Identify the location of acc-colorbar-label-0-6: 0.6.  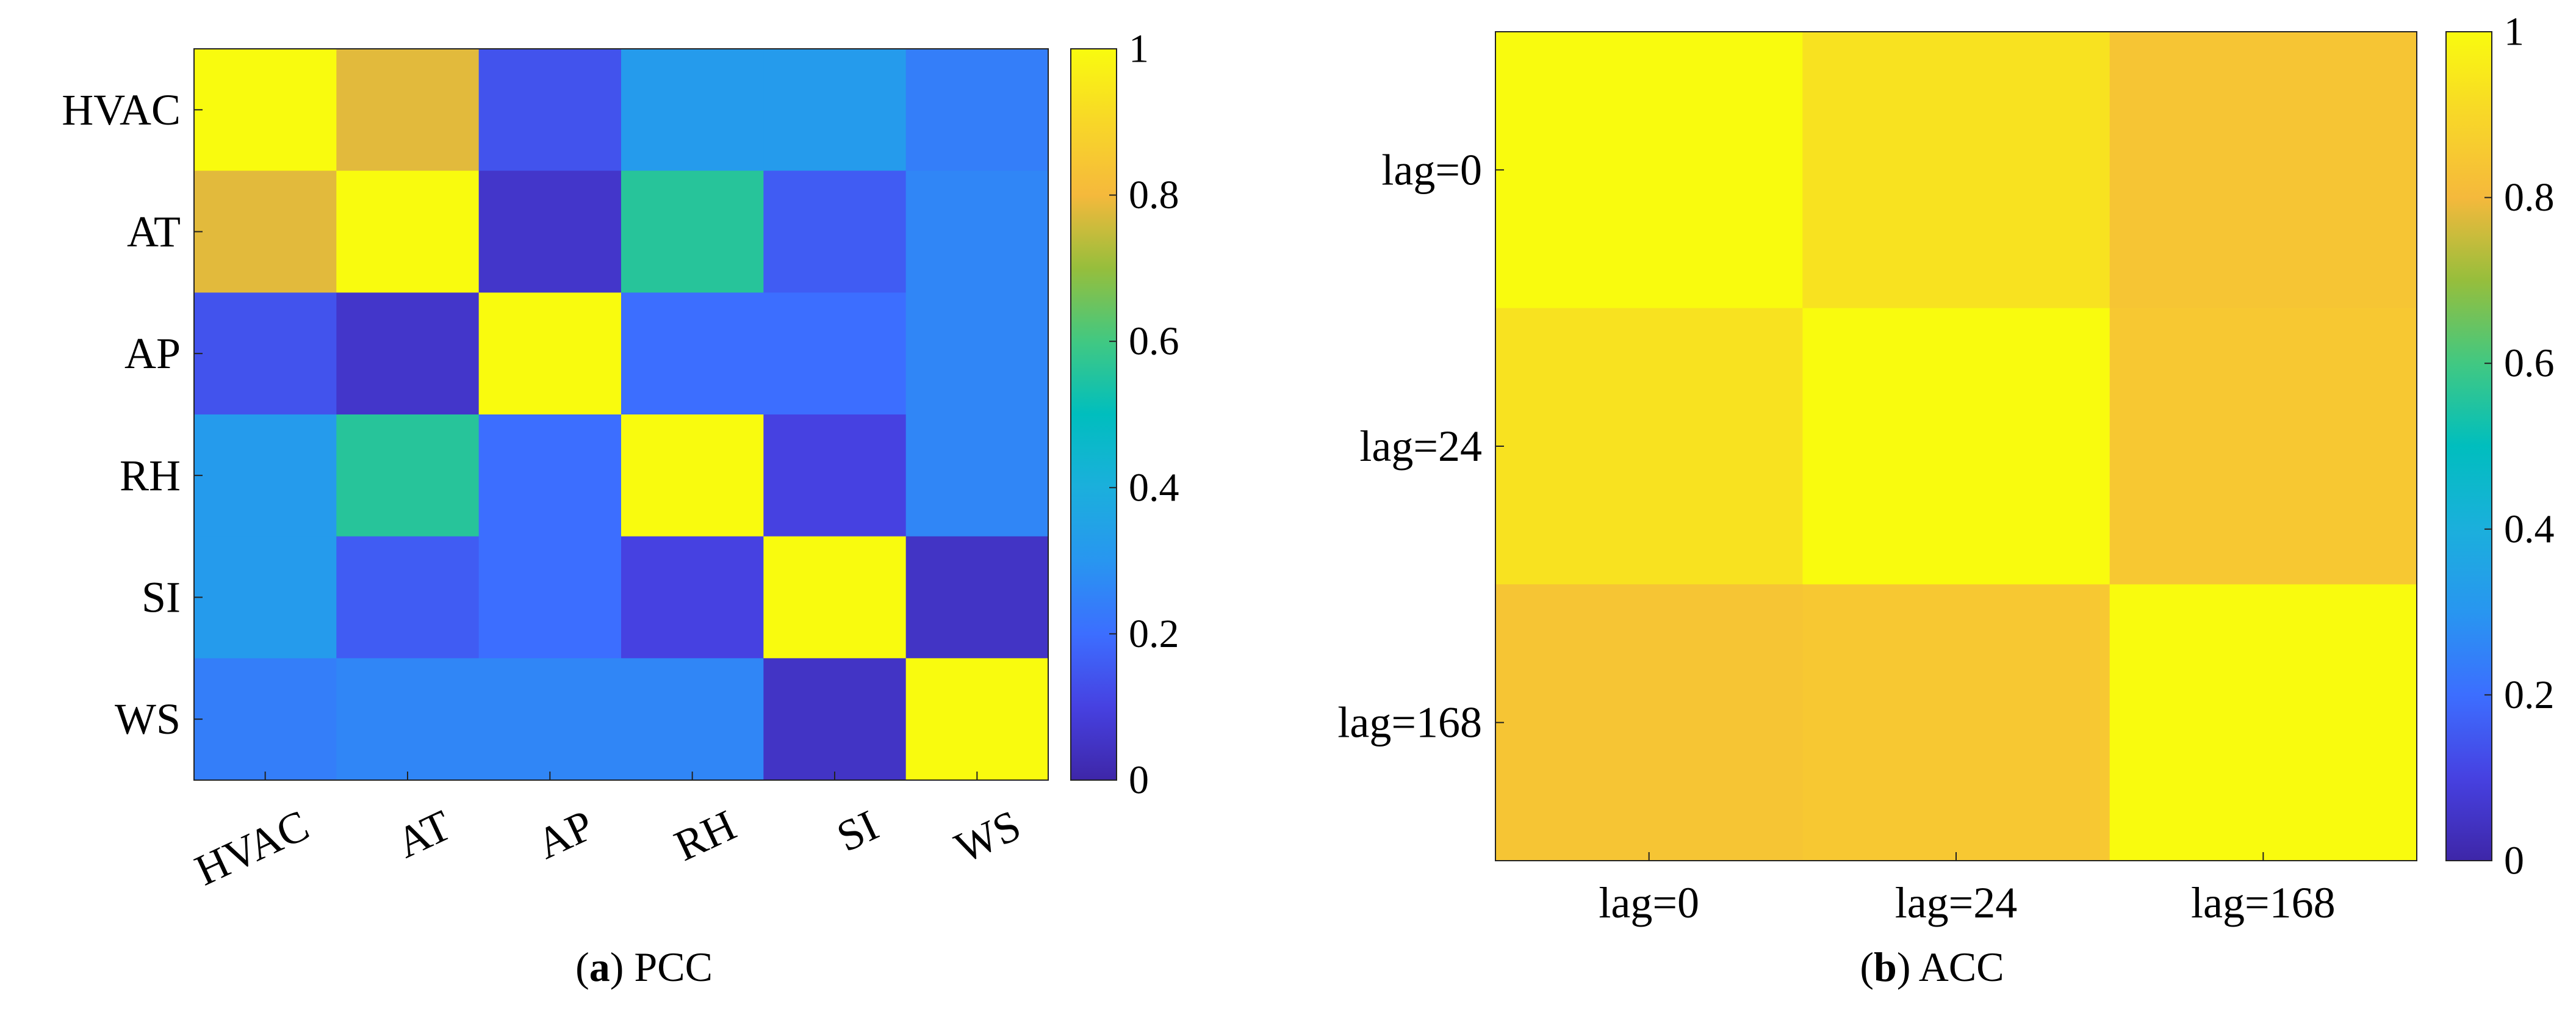
(2529, 364).